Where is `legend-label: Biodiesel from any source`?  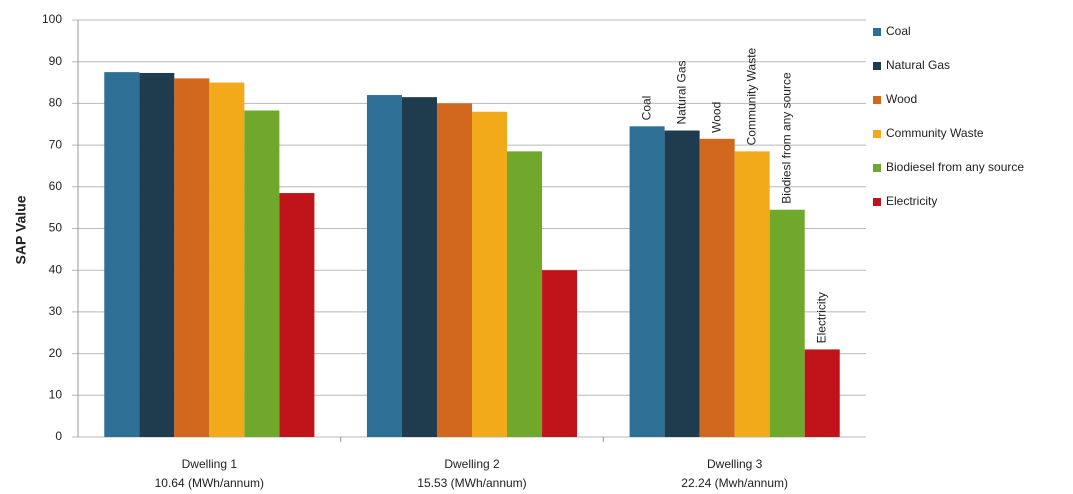 legend-label: Biodiesel from any source is located at coordinates (955, 167).